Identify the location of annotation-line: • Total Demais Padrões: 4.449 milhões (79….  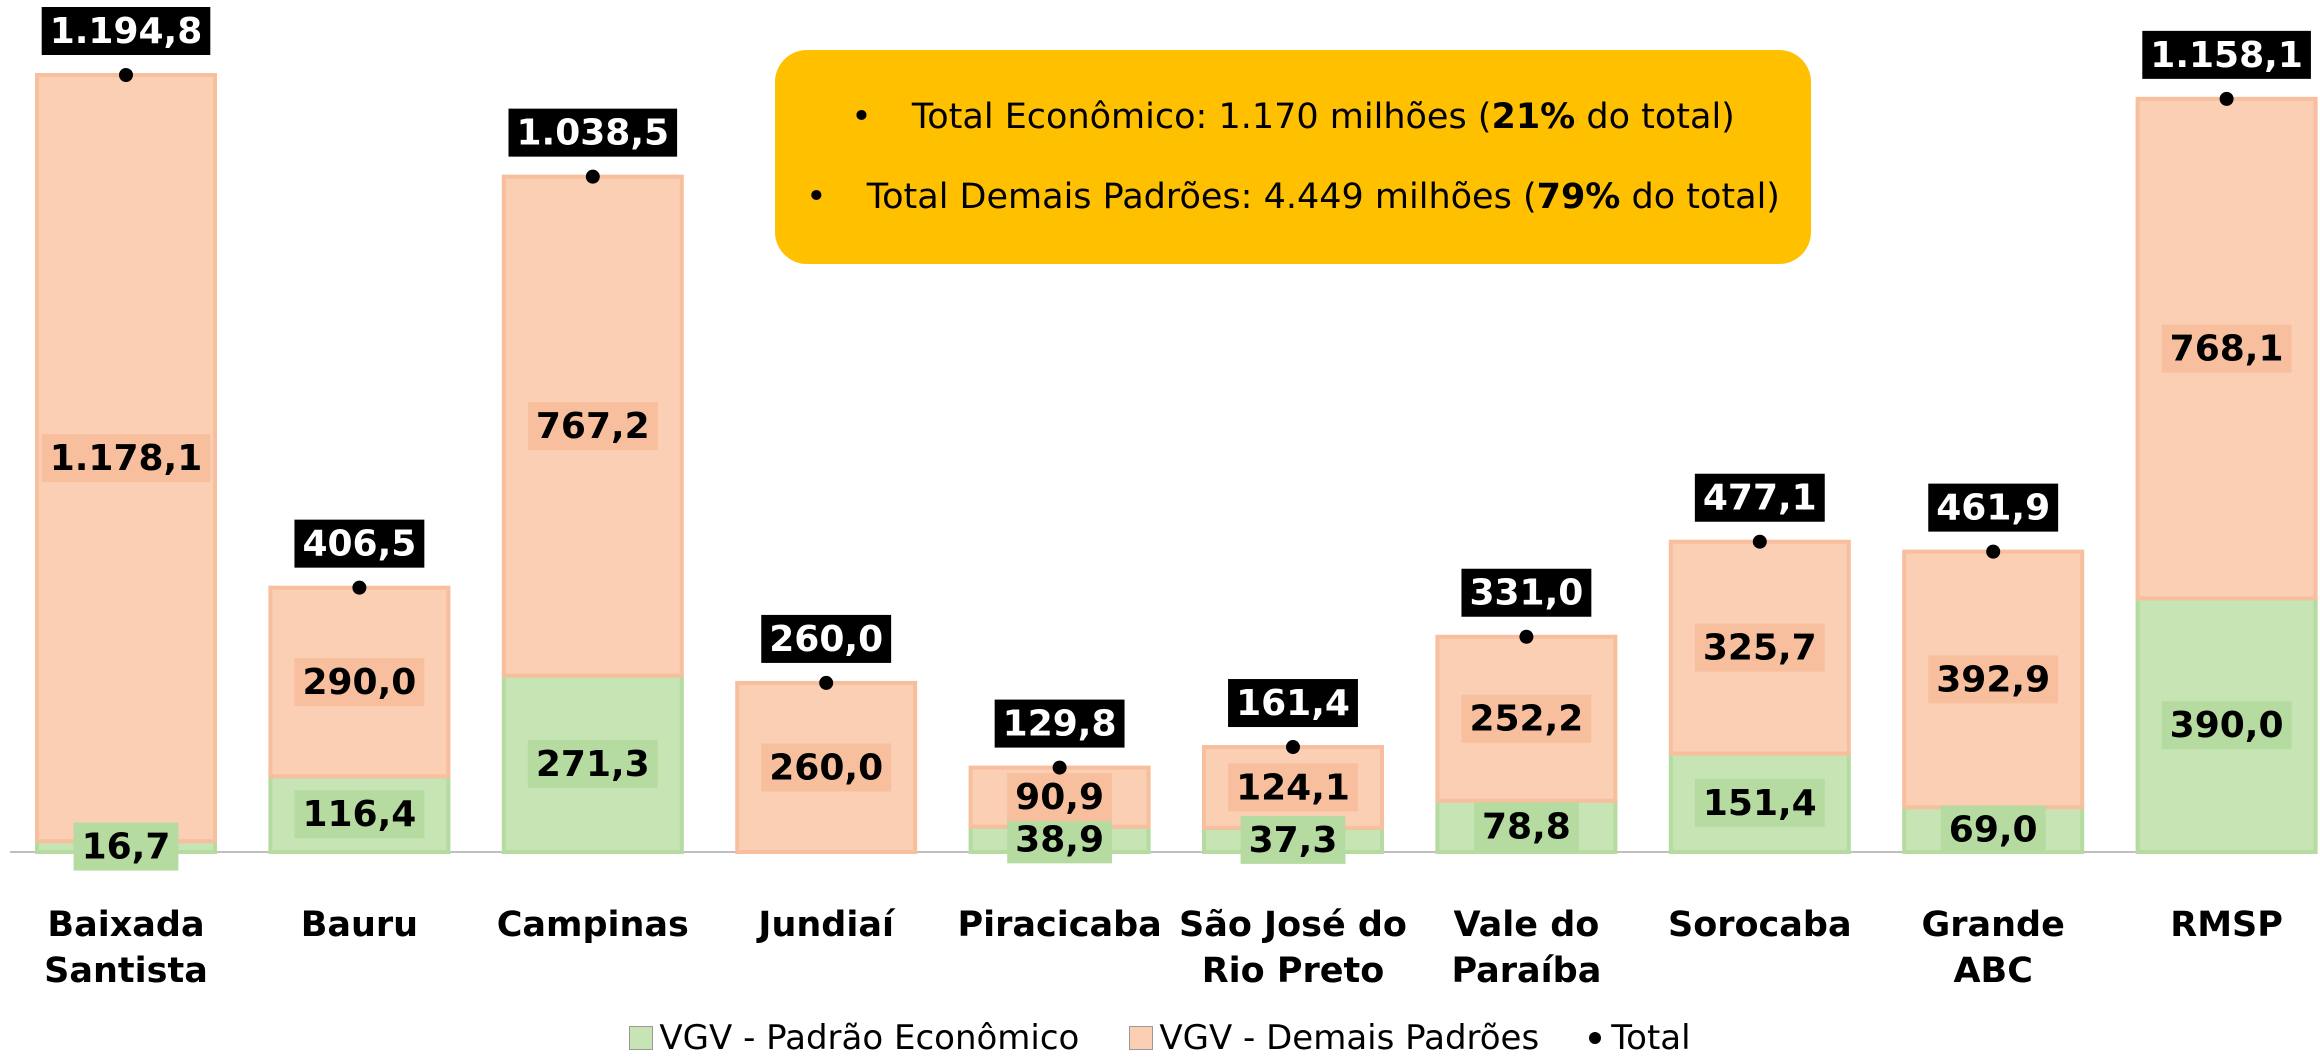
(1293, 197).